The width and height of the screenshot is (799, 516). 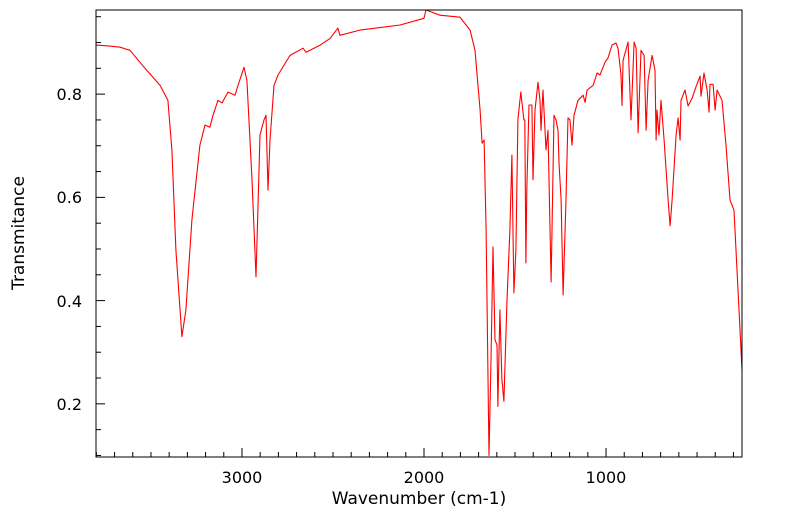 What do you see at coordinates (424, 477) in the screenshot?
I see `x-tick-label-2000: 2000` at bounding box center [424, 477].